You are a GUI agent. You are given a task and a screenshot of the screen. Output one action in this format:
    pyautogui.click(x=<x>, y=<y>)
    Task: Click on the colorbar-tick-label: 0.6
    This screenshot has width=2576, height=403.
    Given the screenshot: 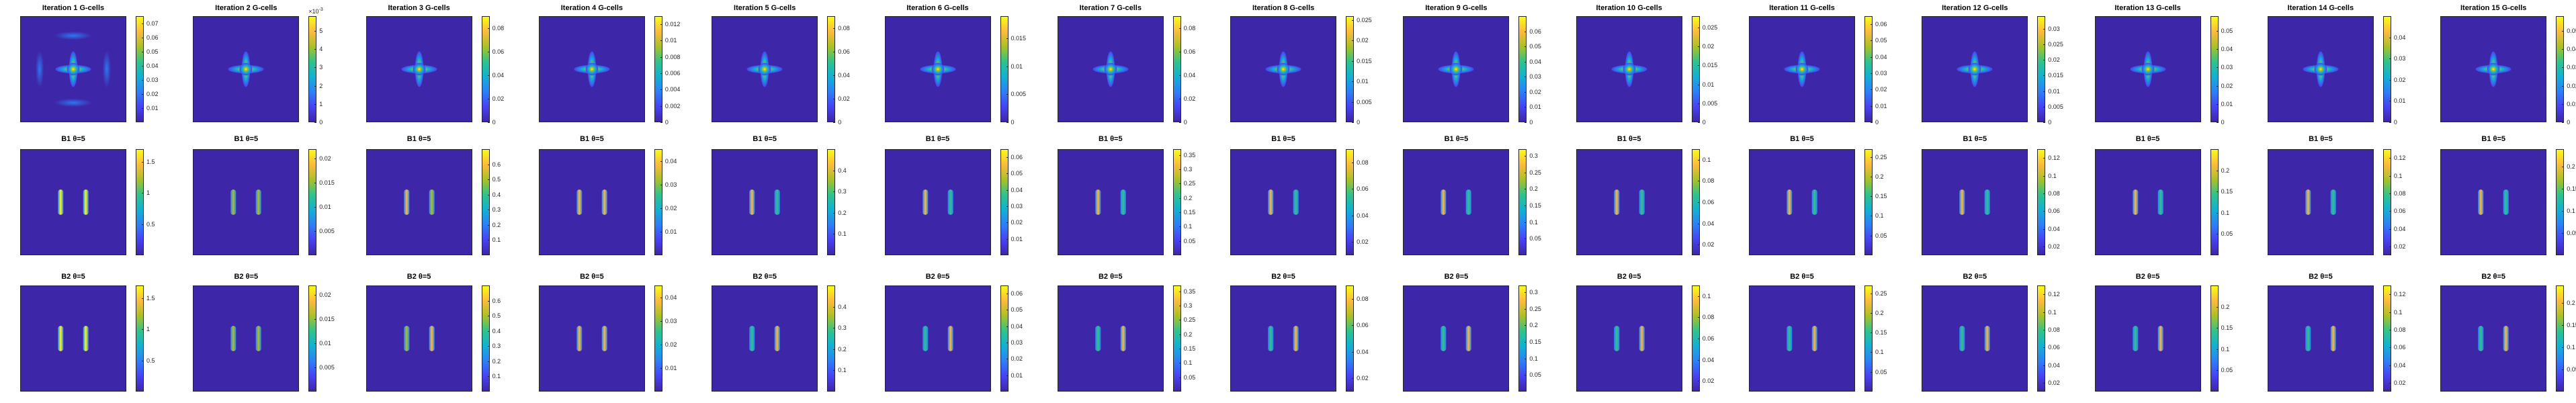 What is the action you would take?
    pyautogui.click(x=496, y=300)
    